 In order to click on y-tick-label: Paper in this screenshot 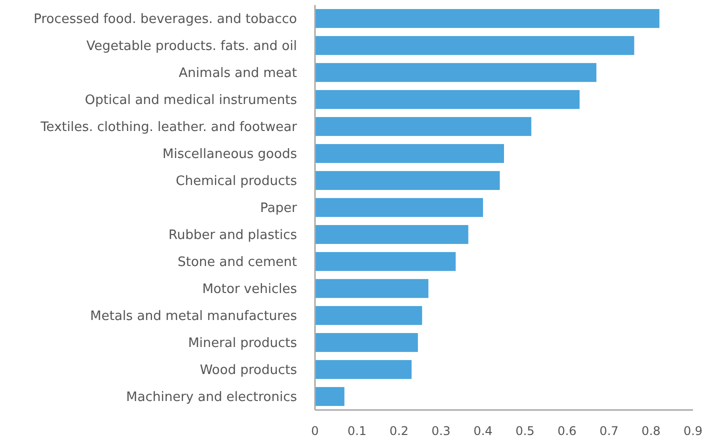, I will do `click(279, 208)`.